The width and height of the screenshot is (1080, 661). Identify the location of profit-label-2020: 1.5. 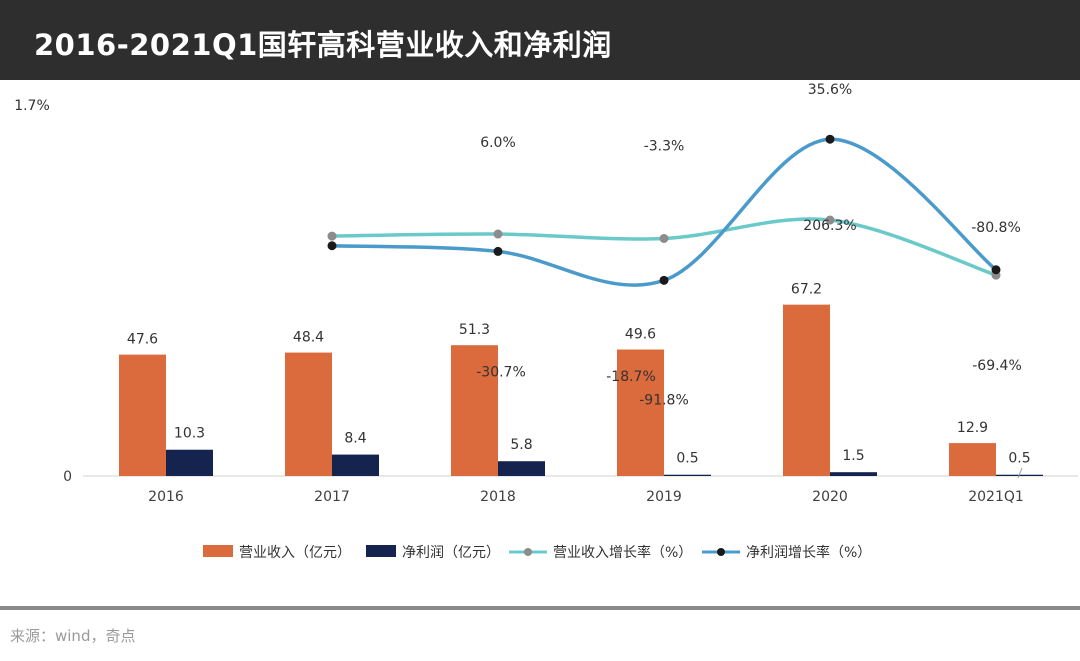
(853, 456).